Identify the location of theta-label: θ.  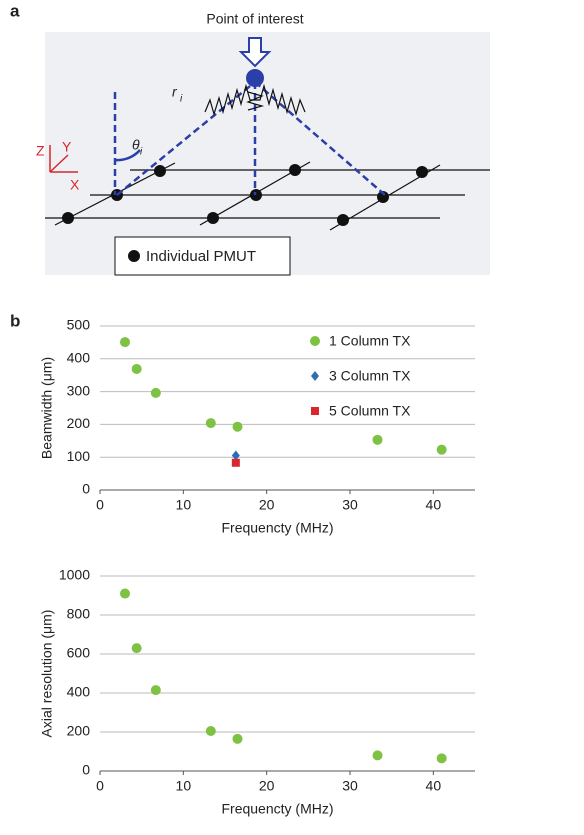
(136, 145).